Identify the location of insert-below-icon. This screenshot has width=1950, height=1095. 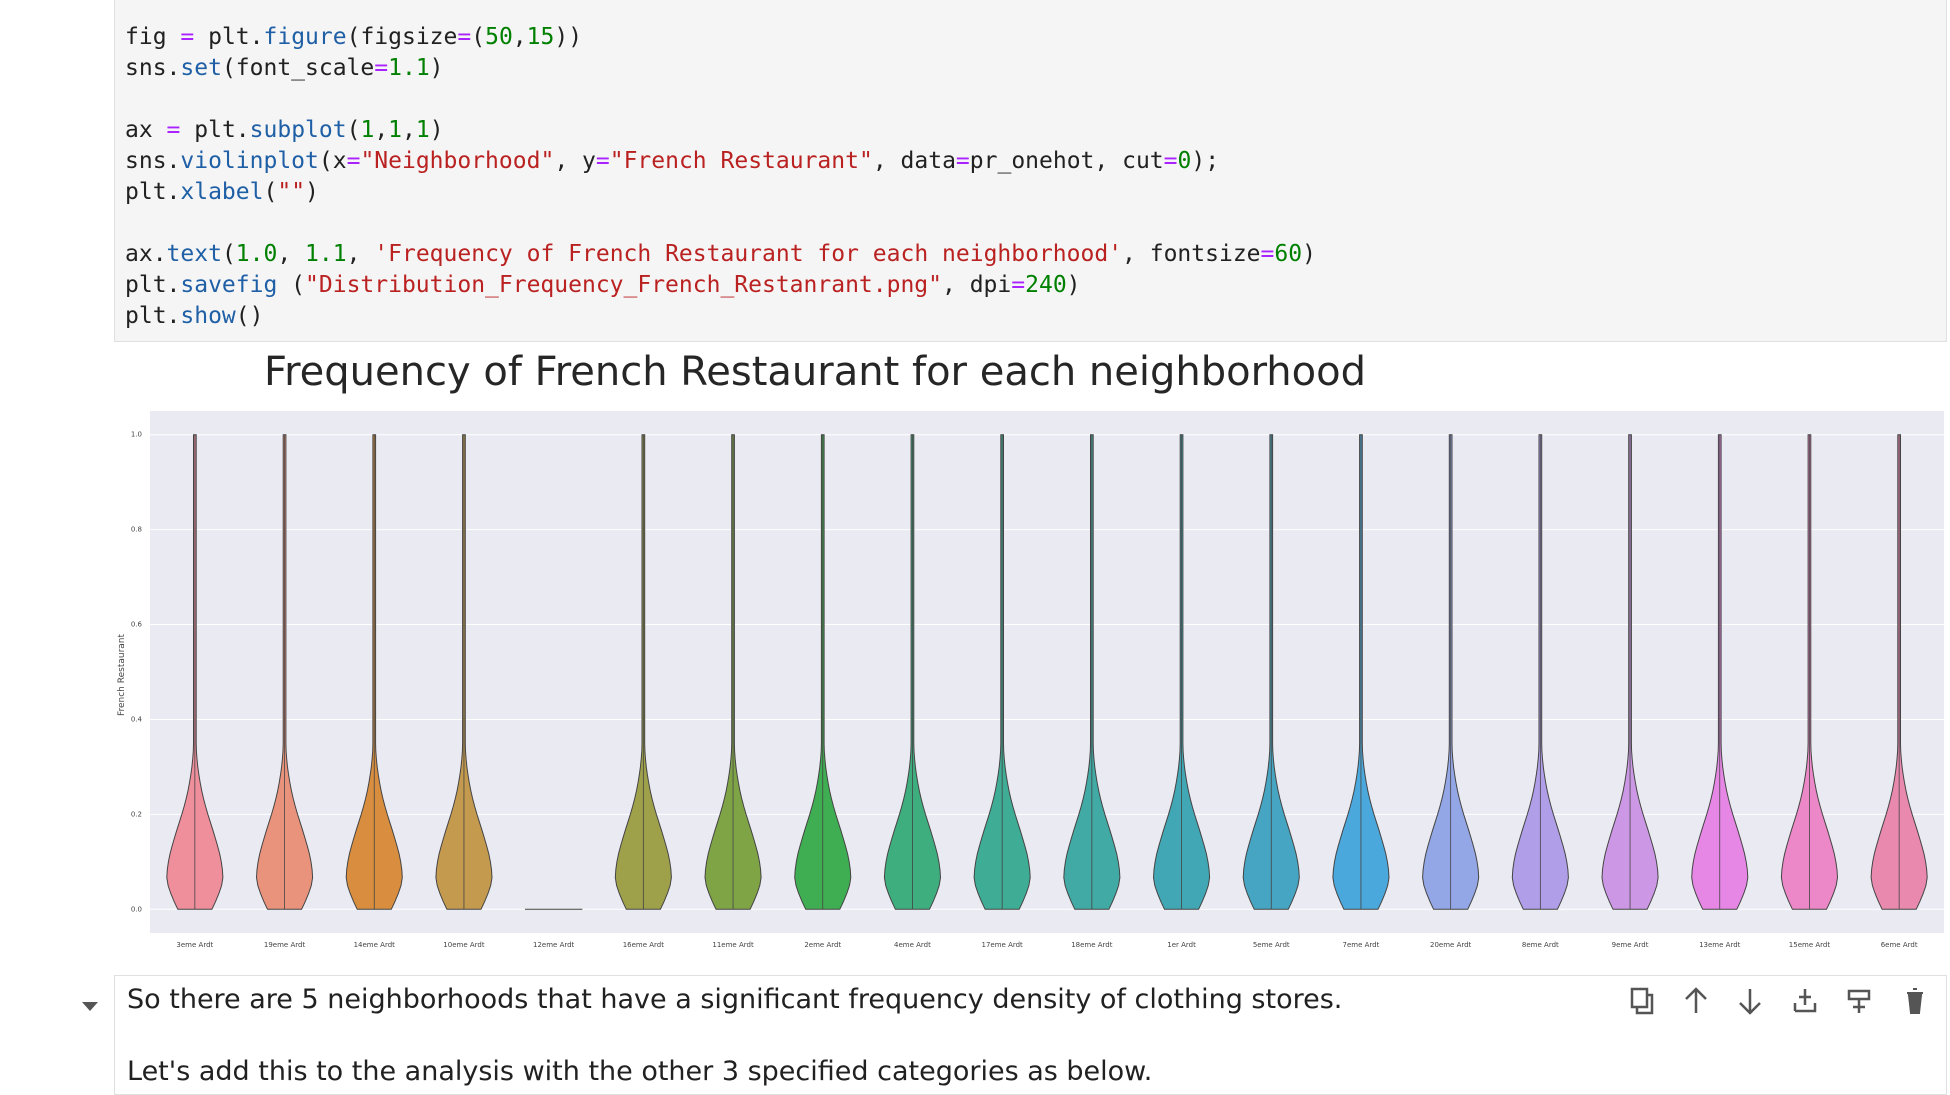
(1805, 1001).